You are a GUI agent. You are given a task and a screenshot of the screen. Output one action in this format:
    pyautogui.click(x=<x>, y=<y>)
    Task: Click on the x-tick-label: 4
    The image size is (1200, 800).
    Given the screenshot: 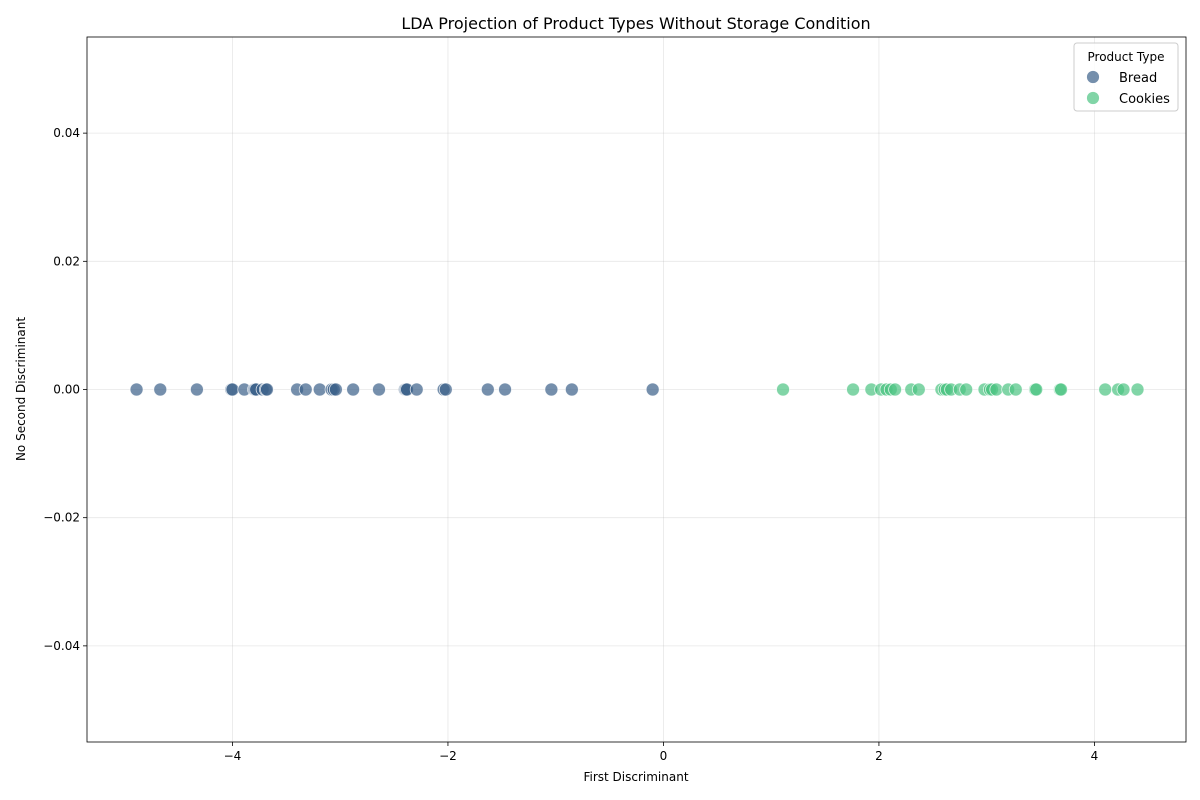 What is the action you would take?
    pyautogui.click(x=1095, y=756)
    